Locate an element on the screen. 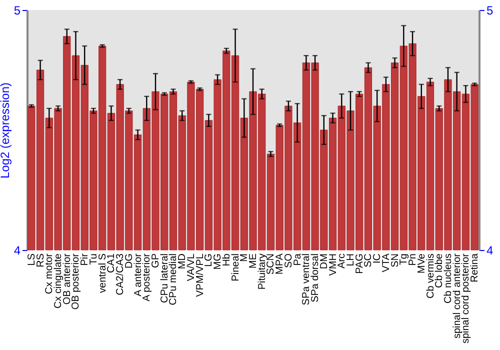  x-tick-label: CA2/CA3 is located at coordinates (120, 274).